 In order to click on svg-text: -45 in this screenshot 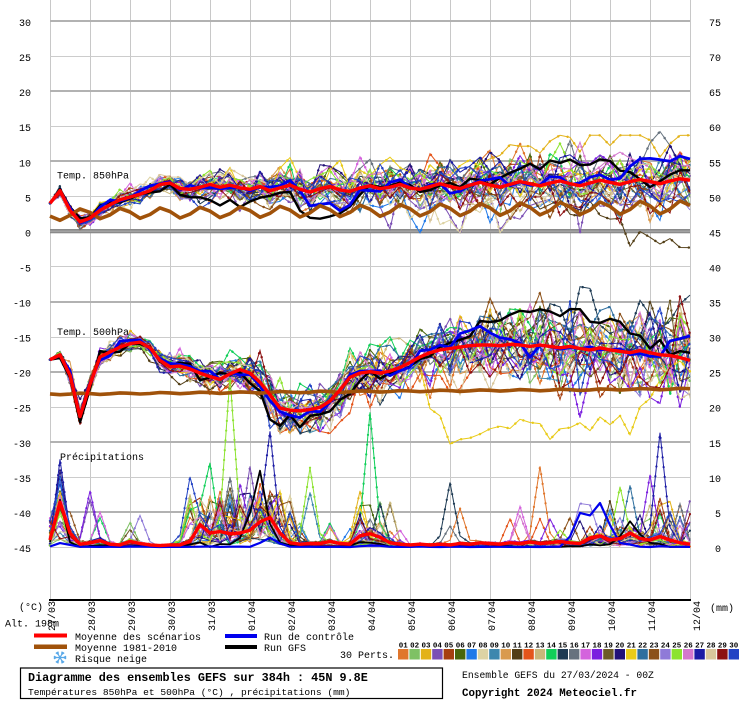, I will do `click(22, 550)`.